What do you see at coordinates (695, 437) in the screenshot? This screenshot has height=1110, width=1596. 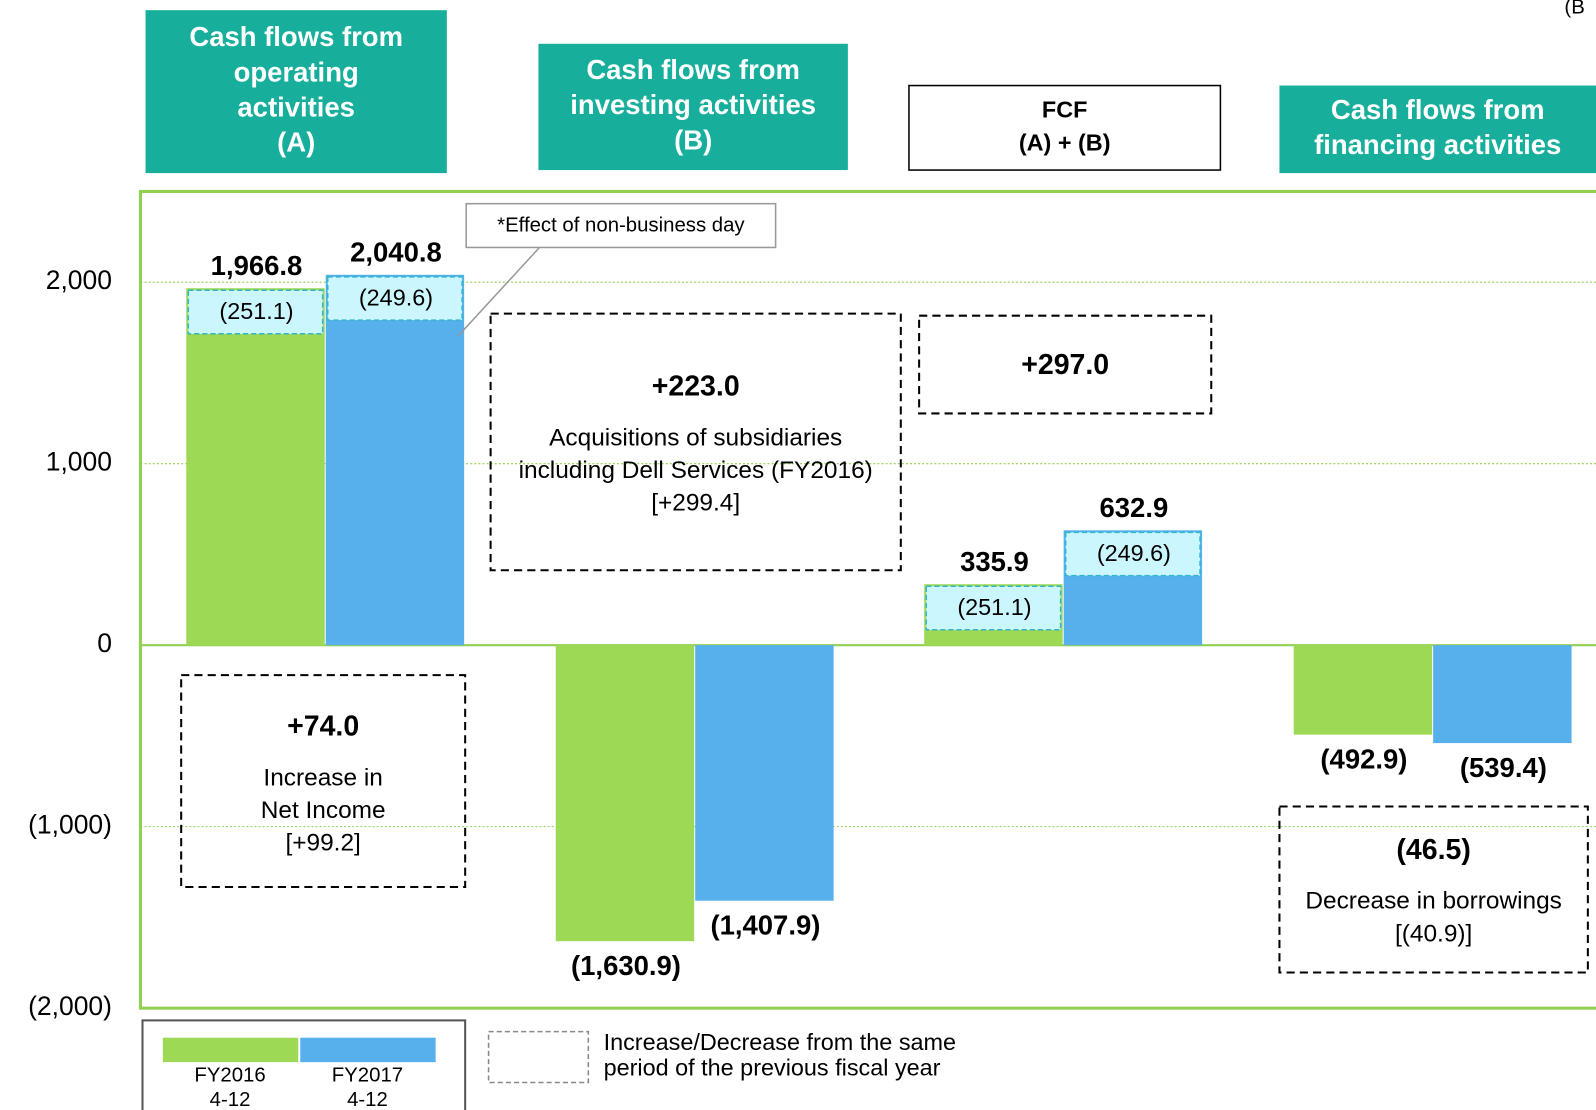 I see `change-note: Acquisitions of subsidiaries` at bounding box center [695, 437].